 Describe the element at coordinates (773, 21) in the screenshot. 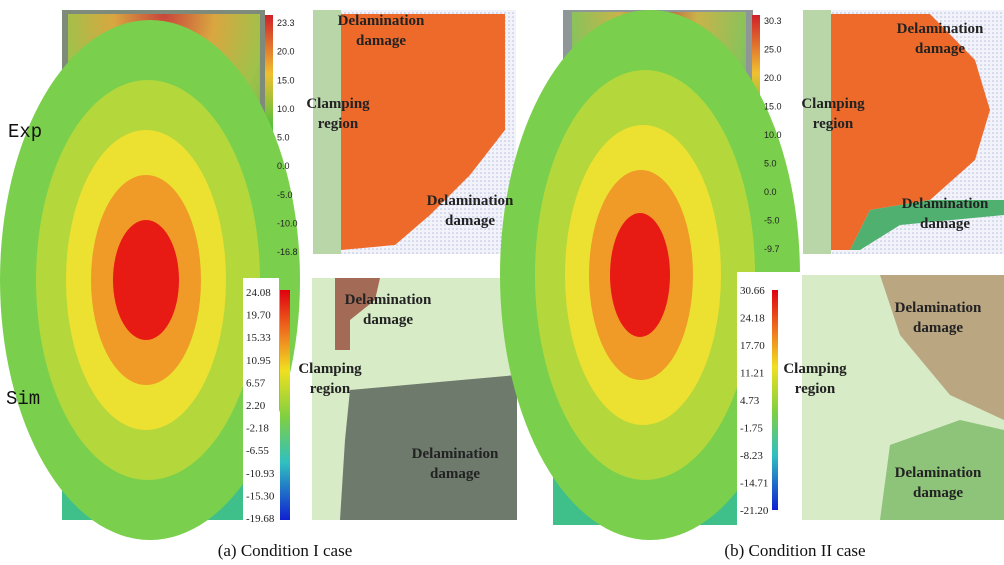

I see `colorbar-tick: 30.3` at that location.